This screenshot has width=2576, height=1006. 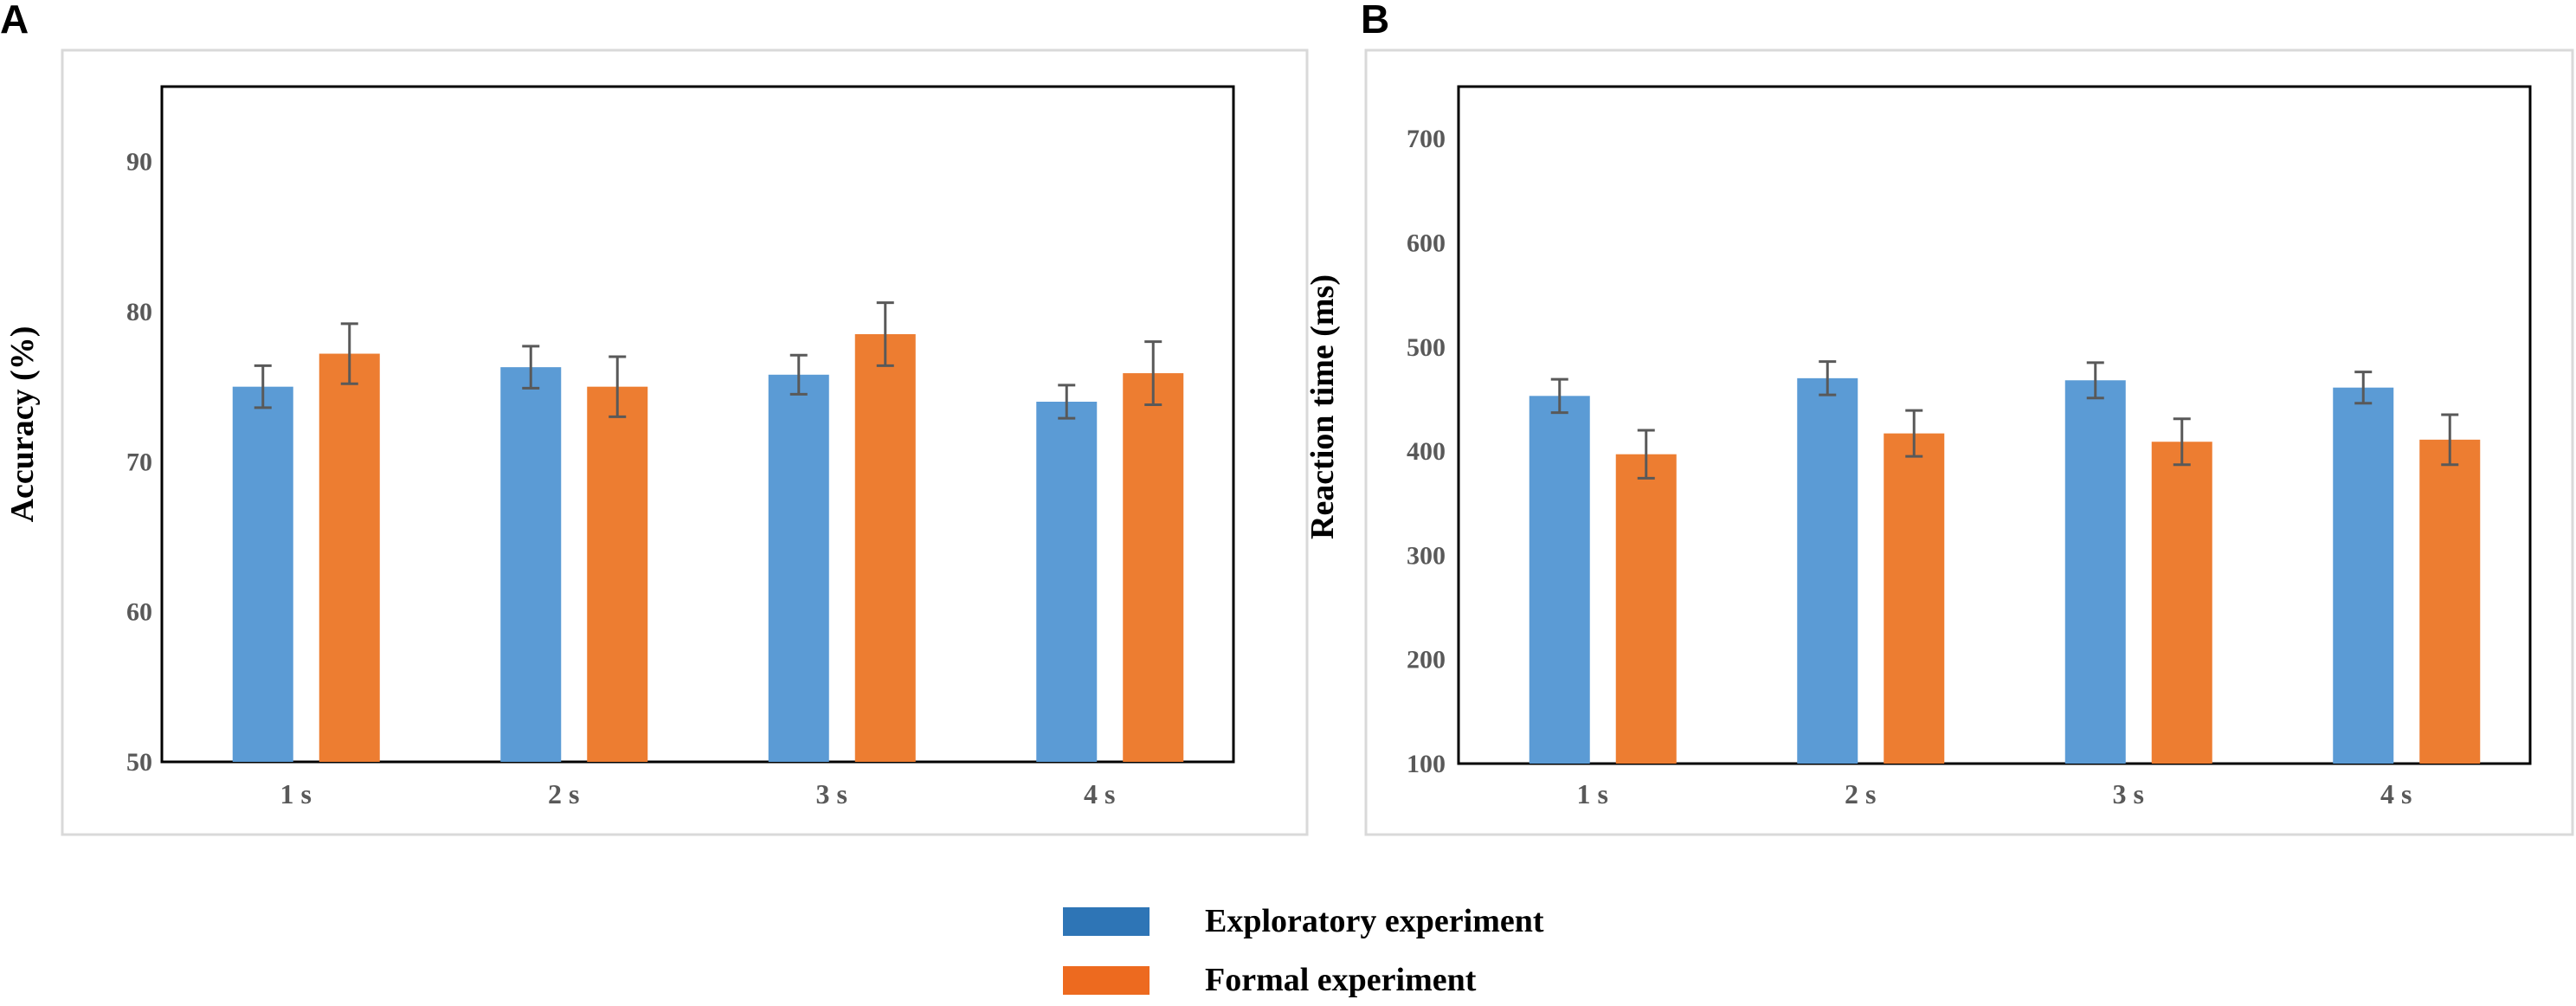 I want to click on panel-a-y-tick-label: 70, so click(x=139, y=462).